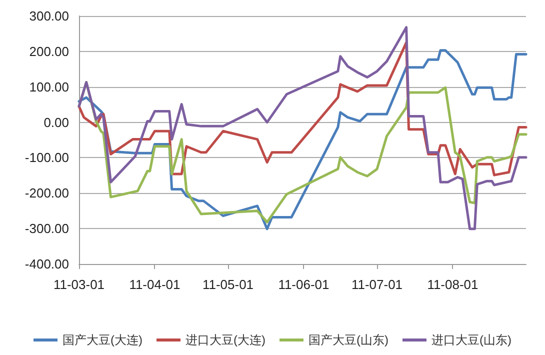 This screenshot has width=545, height=355. I want to click on y-tick-label: 200.00, so click(49, 51).